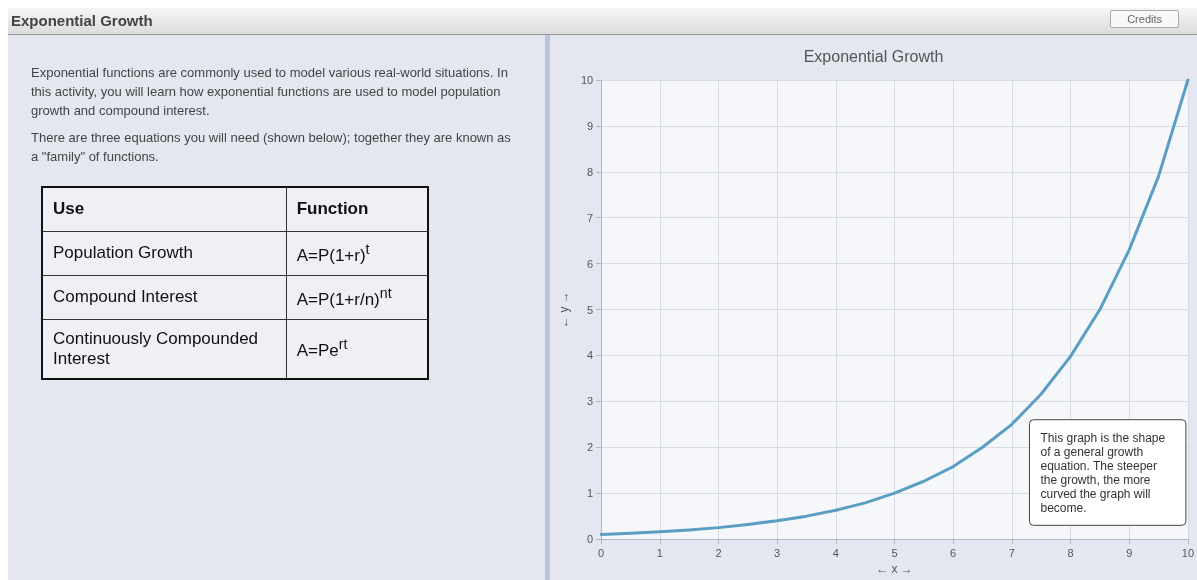 The height and width of the screenshot is (580, 1197). What do you see at coordinates (164, 253) in the screenshot?
I see `text: Population Growth` at bounding box center [164, 253].